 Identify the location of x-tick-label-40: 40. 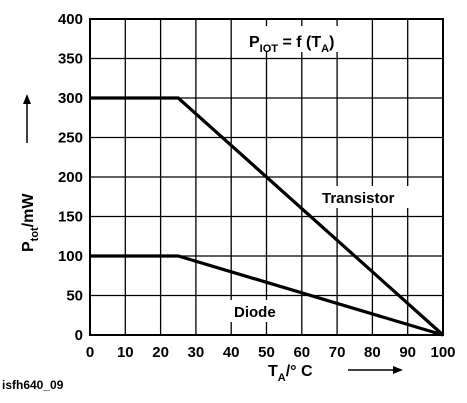
(231, 352).